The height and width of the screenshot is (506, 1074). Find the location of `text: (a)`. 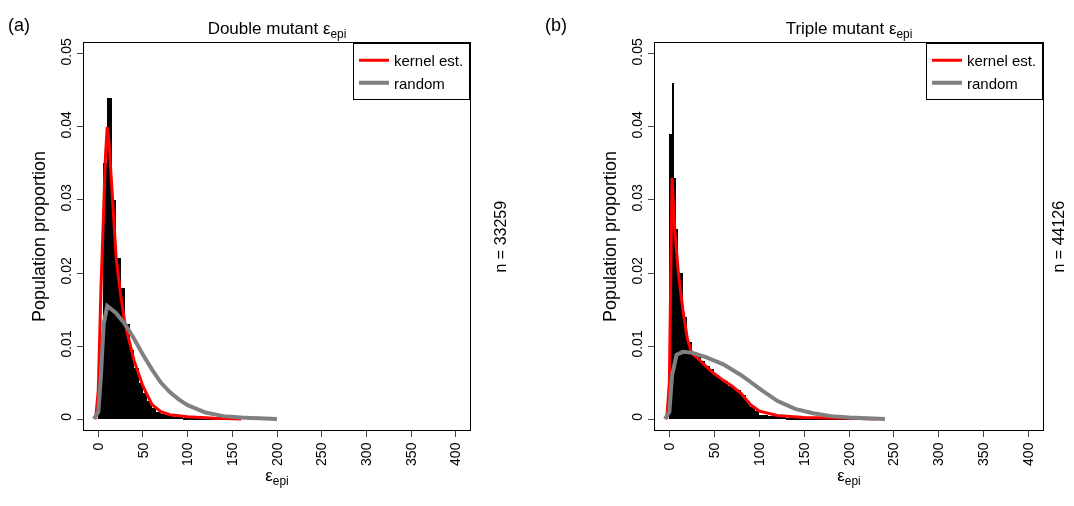

text: (a) is located at coordinates (19, 25).